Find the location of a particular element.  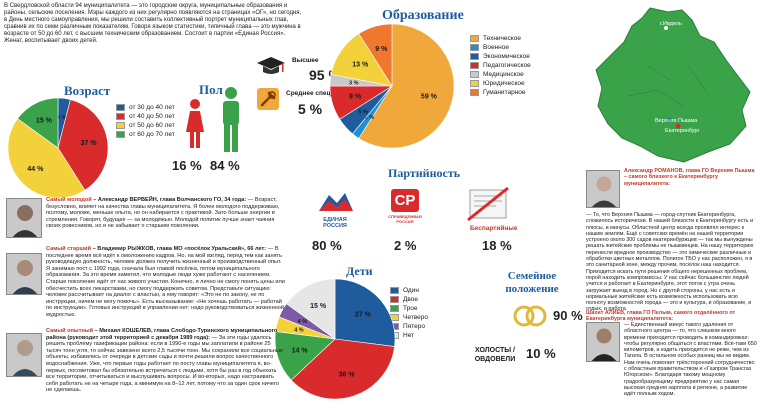

education-legend-label-0: Техническое is located at coordinates (502, 38).